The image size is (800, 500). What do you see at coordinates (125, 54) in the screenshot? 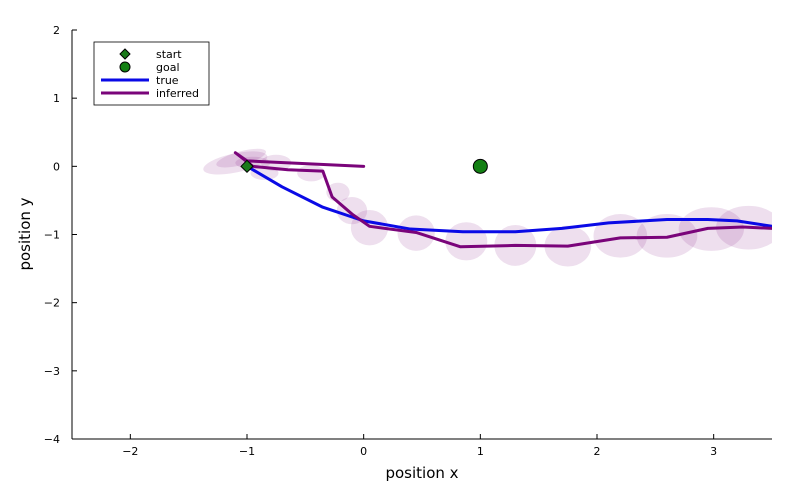
I see `legend-start-symbol` at bounding box center [125, 54].